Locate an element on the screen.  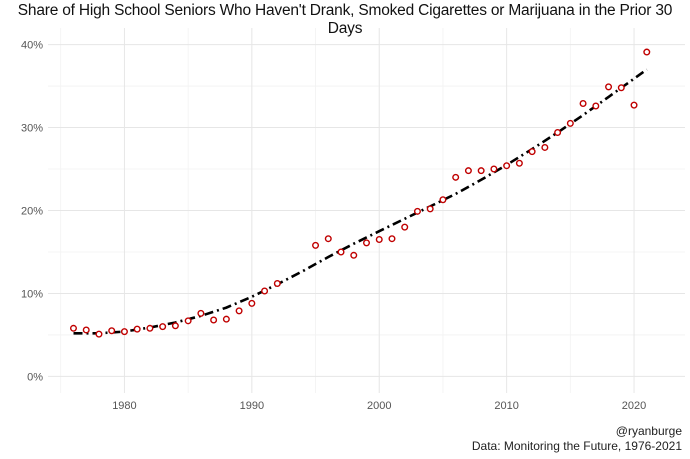
y-tick-label: 0% is located at coordinates (35, 377).